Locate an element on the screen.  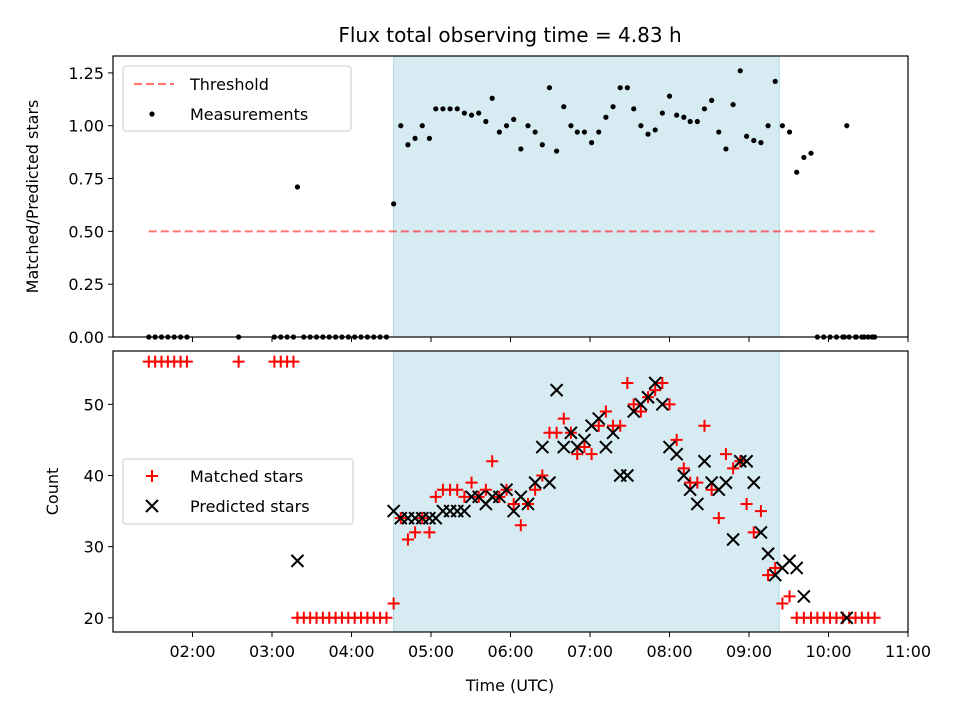
x-tick-label: 05:00 is located at coordinates (431, 651).